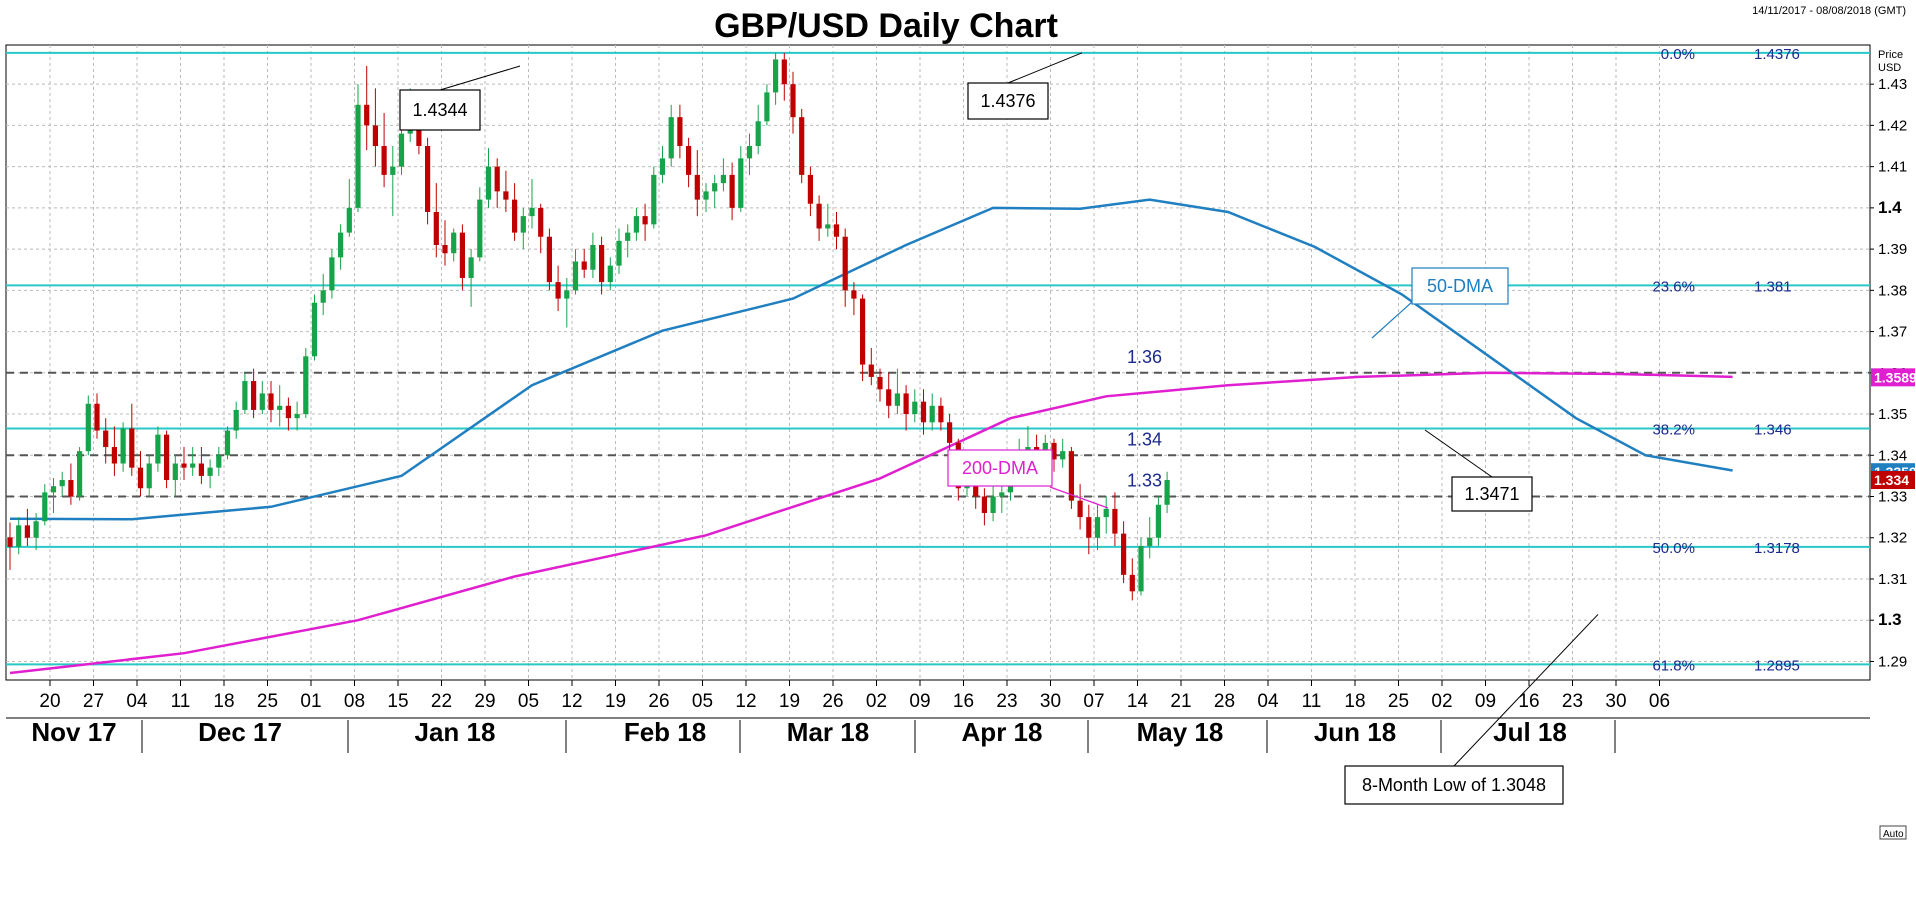  What do you see at coordinates (1144, 439) in the screenshot?
I see `level-label: 1.34` at bounding box center [1144, 439].